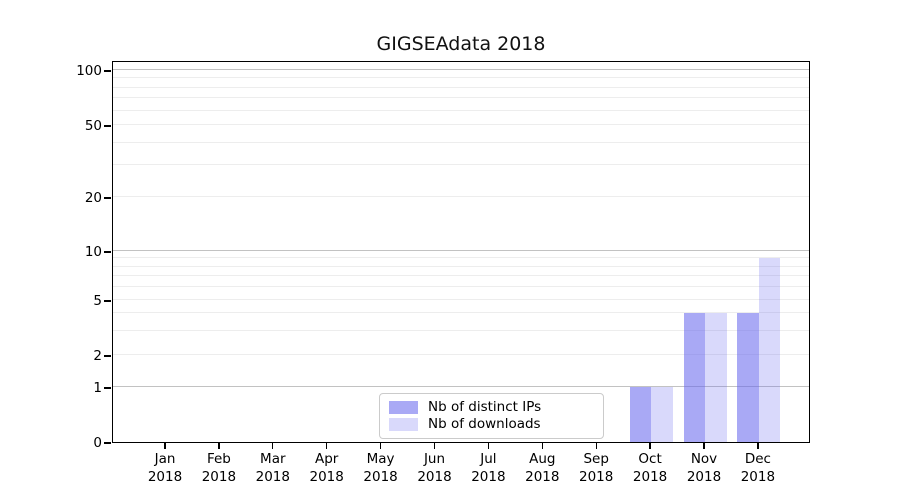 This screenshot has height=500, width=900. Describe the element at coordinates (97, 301) in the screenshot. I see `y-tick-label-5: 5` at that location.